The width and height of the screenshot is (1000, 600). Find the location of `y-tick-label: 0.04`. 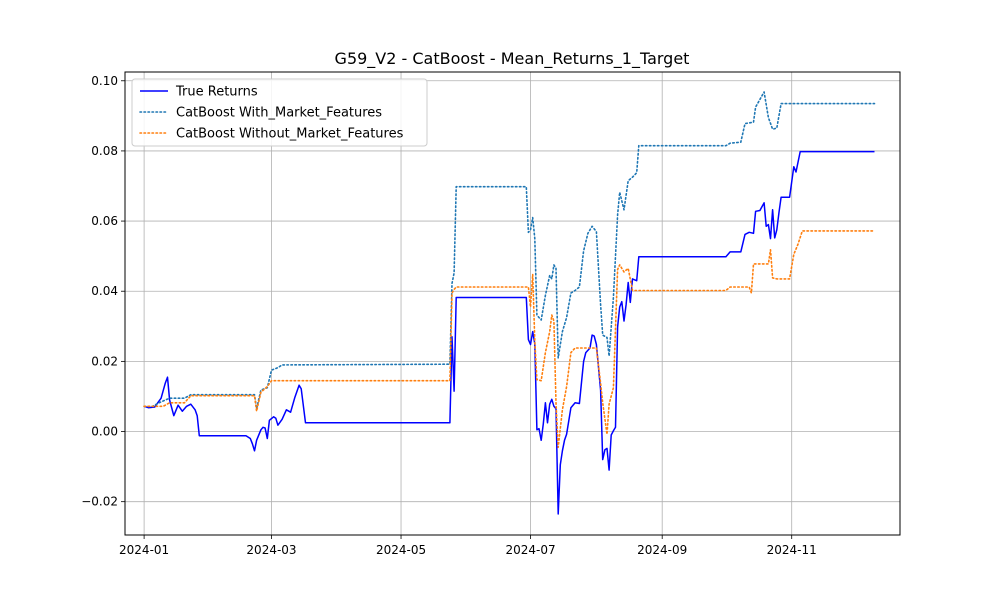

y-tick-label: 0.04 is located at coordinates (104, 291).